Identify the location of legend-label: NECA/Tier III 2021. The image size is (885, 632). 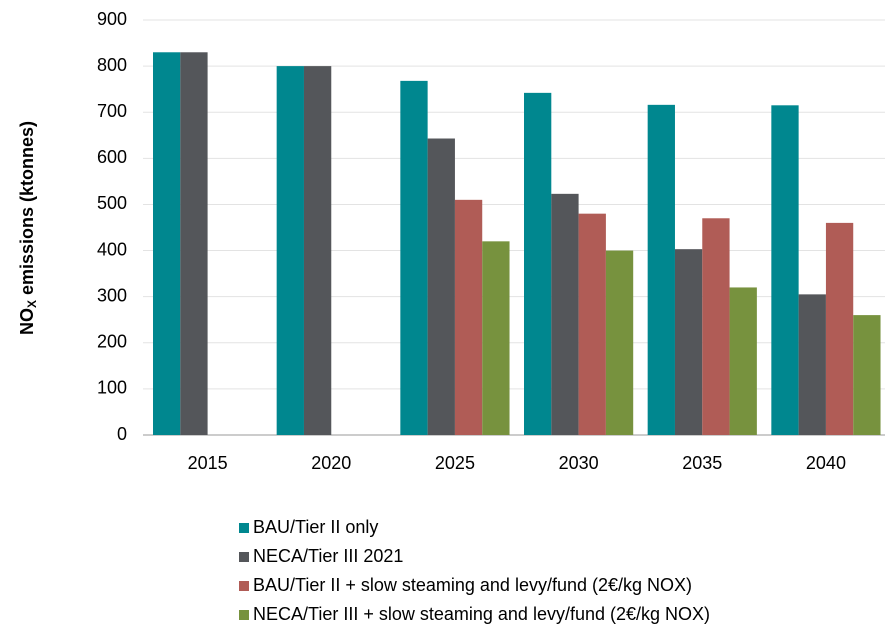
(328, 556).